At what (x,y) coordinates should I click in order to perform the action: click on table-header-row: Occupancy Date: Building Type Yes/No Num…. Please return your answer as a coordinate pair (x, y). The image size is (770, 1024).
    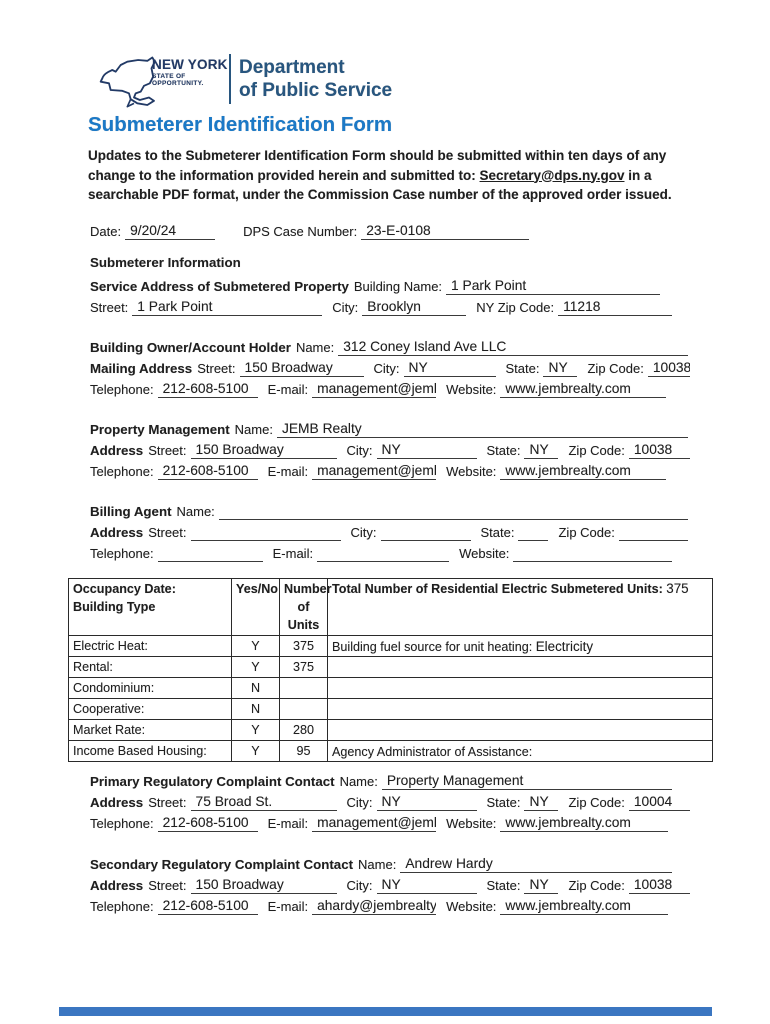
    Looking at the image, I should click on (390, 607).